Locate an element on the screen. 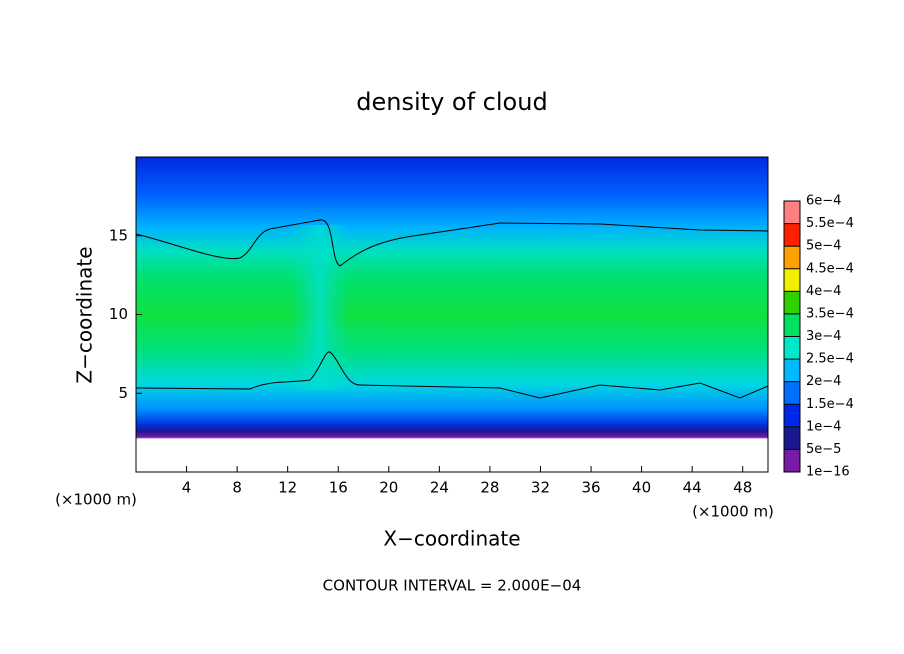 The height and width of the screenshot is (654, 904). colorbar-tick-label: 1e−16 is located at coordinates (828, 472).